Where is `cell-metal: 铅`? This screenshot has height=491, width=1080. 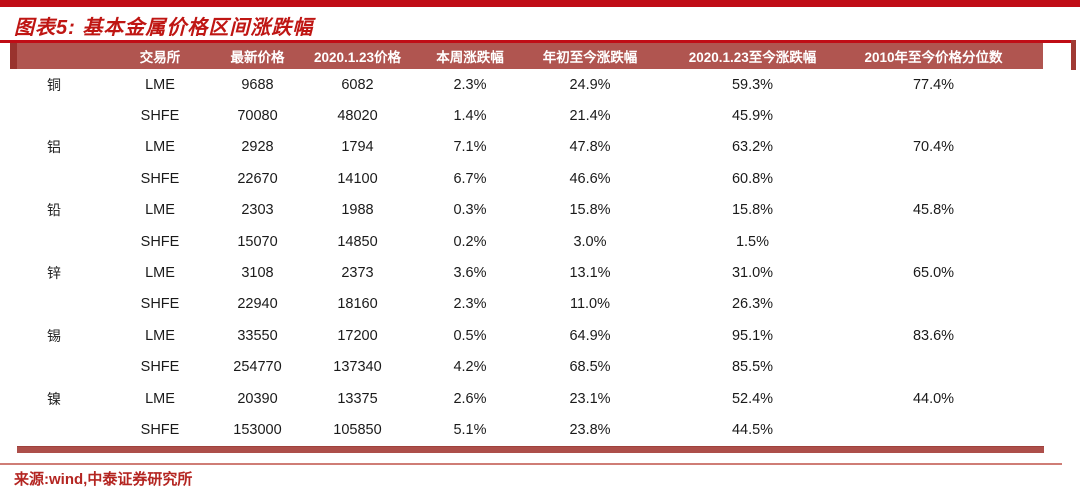 cell-metal: 铅 is located at coordinates (61, 210).